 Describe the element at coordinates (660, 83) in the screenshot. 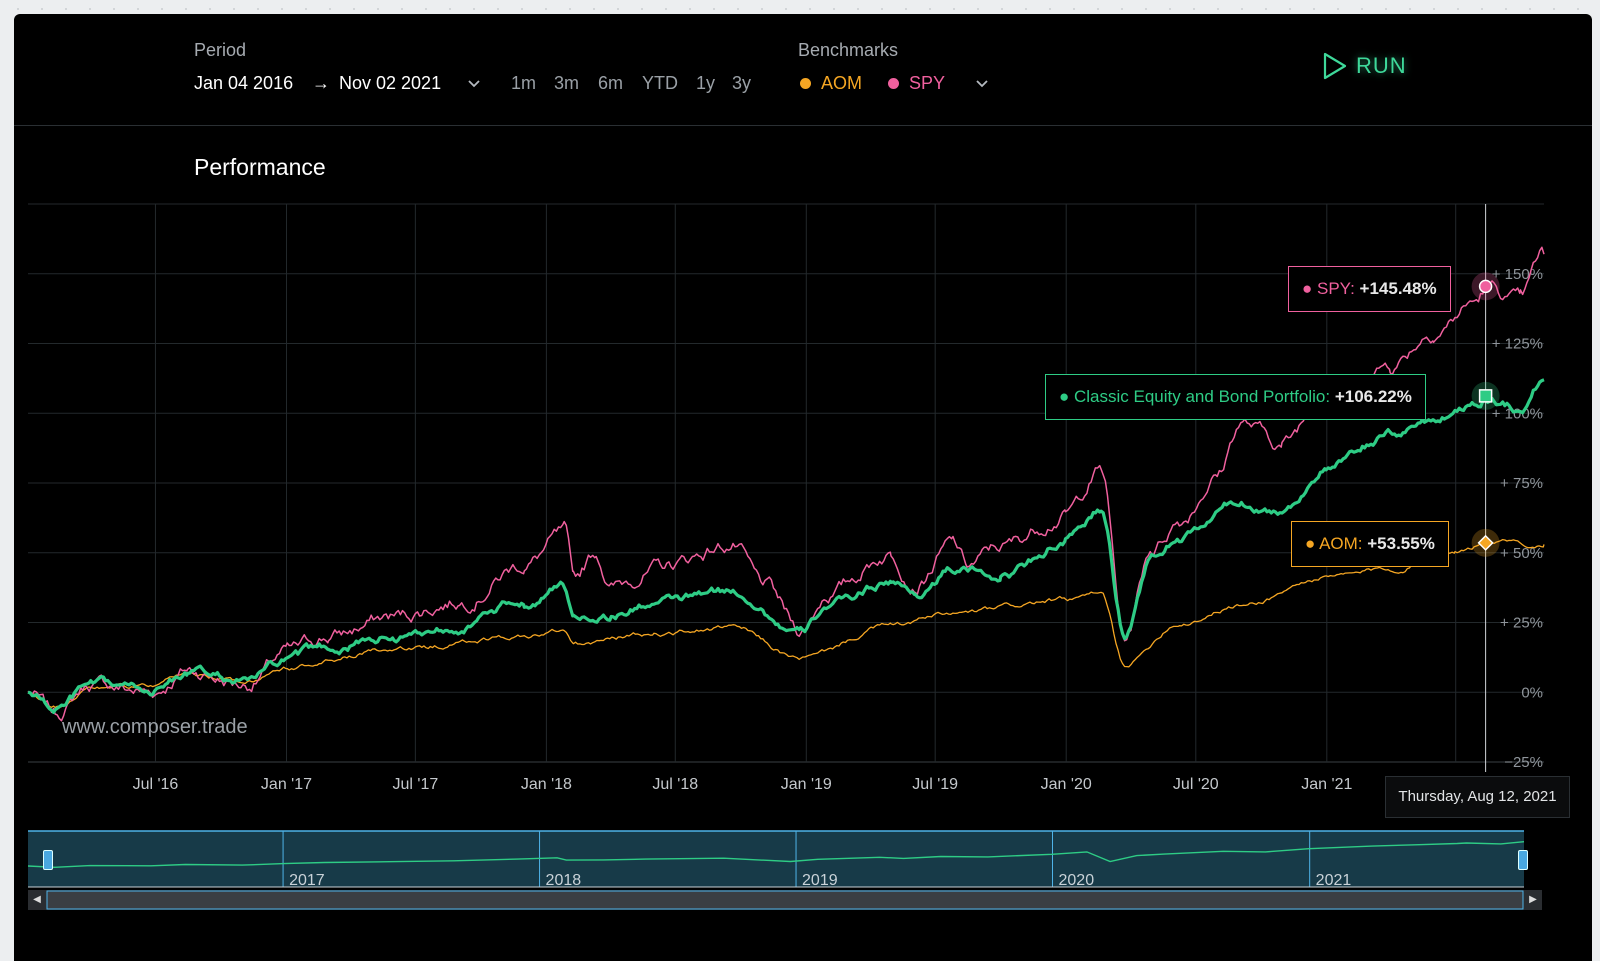

I see `range-ytd-button: YTD` at that location.